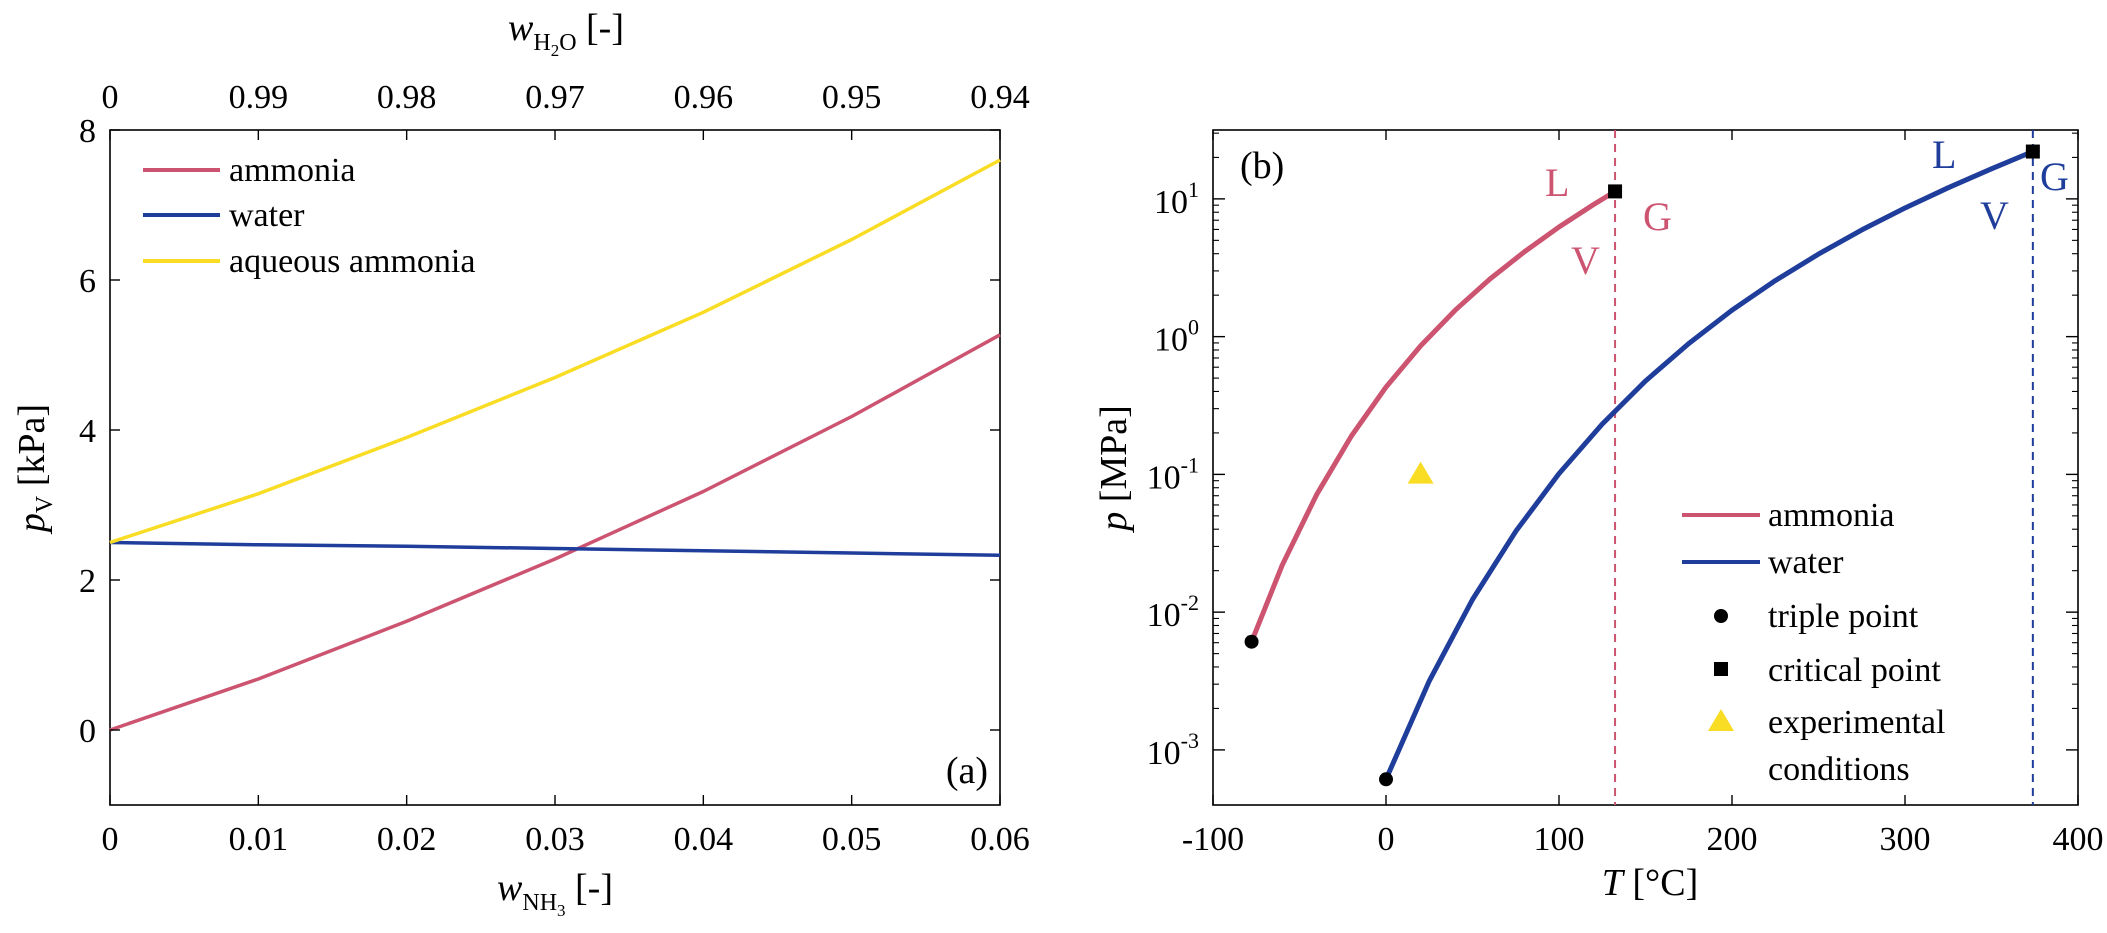  I want to click on panel-a-top-xlabel-subO: O, so click(567, 43).